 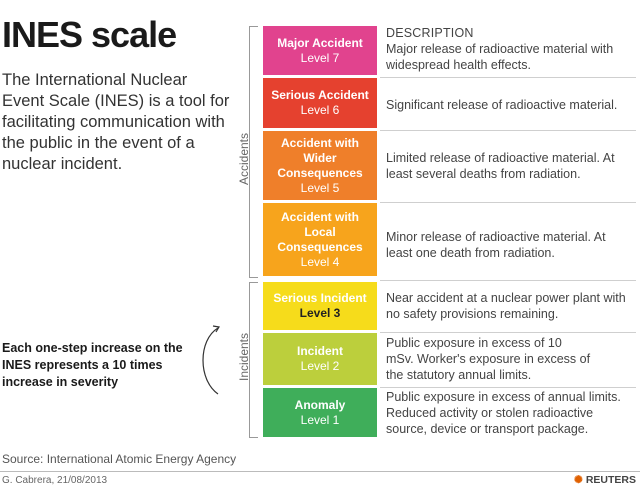 I want to click on level-5-block: Accident with Wider Consequences Level 5, so click(x=320, y=165).